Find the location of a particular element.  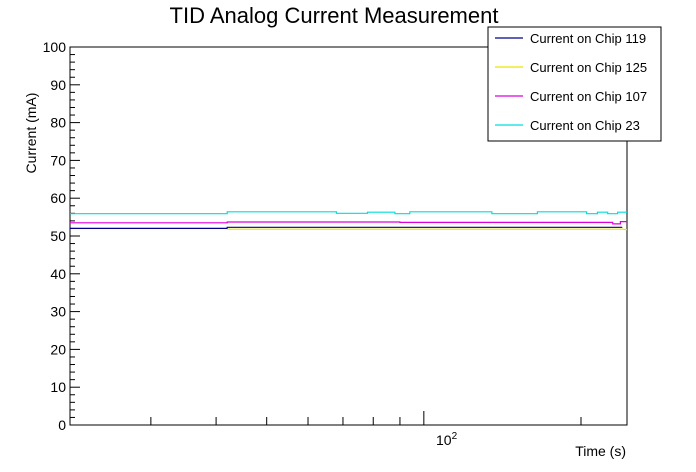

chart-title: TID Analog Current Measurement is located at coordinates (334, 15).